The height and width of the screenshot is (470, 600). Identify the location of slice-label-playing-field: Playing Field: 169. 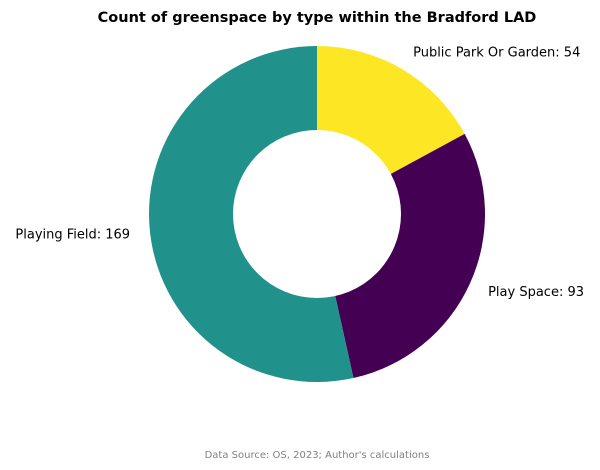
(72, 235).